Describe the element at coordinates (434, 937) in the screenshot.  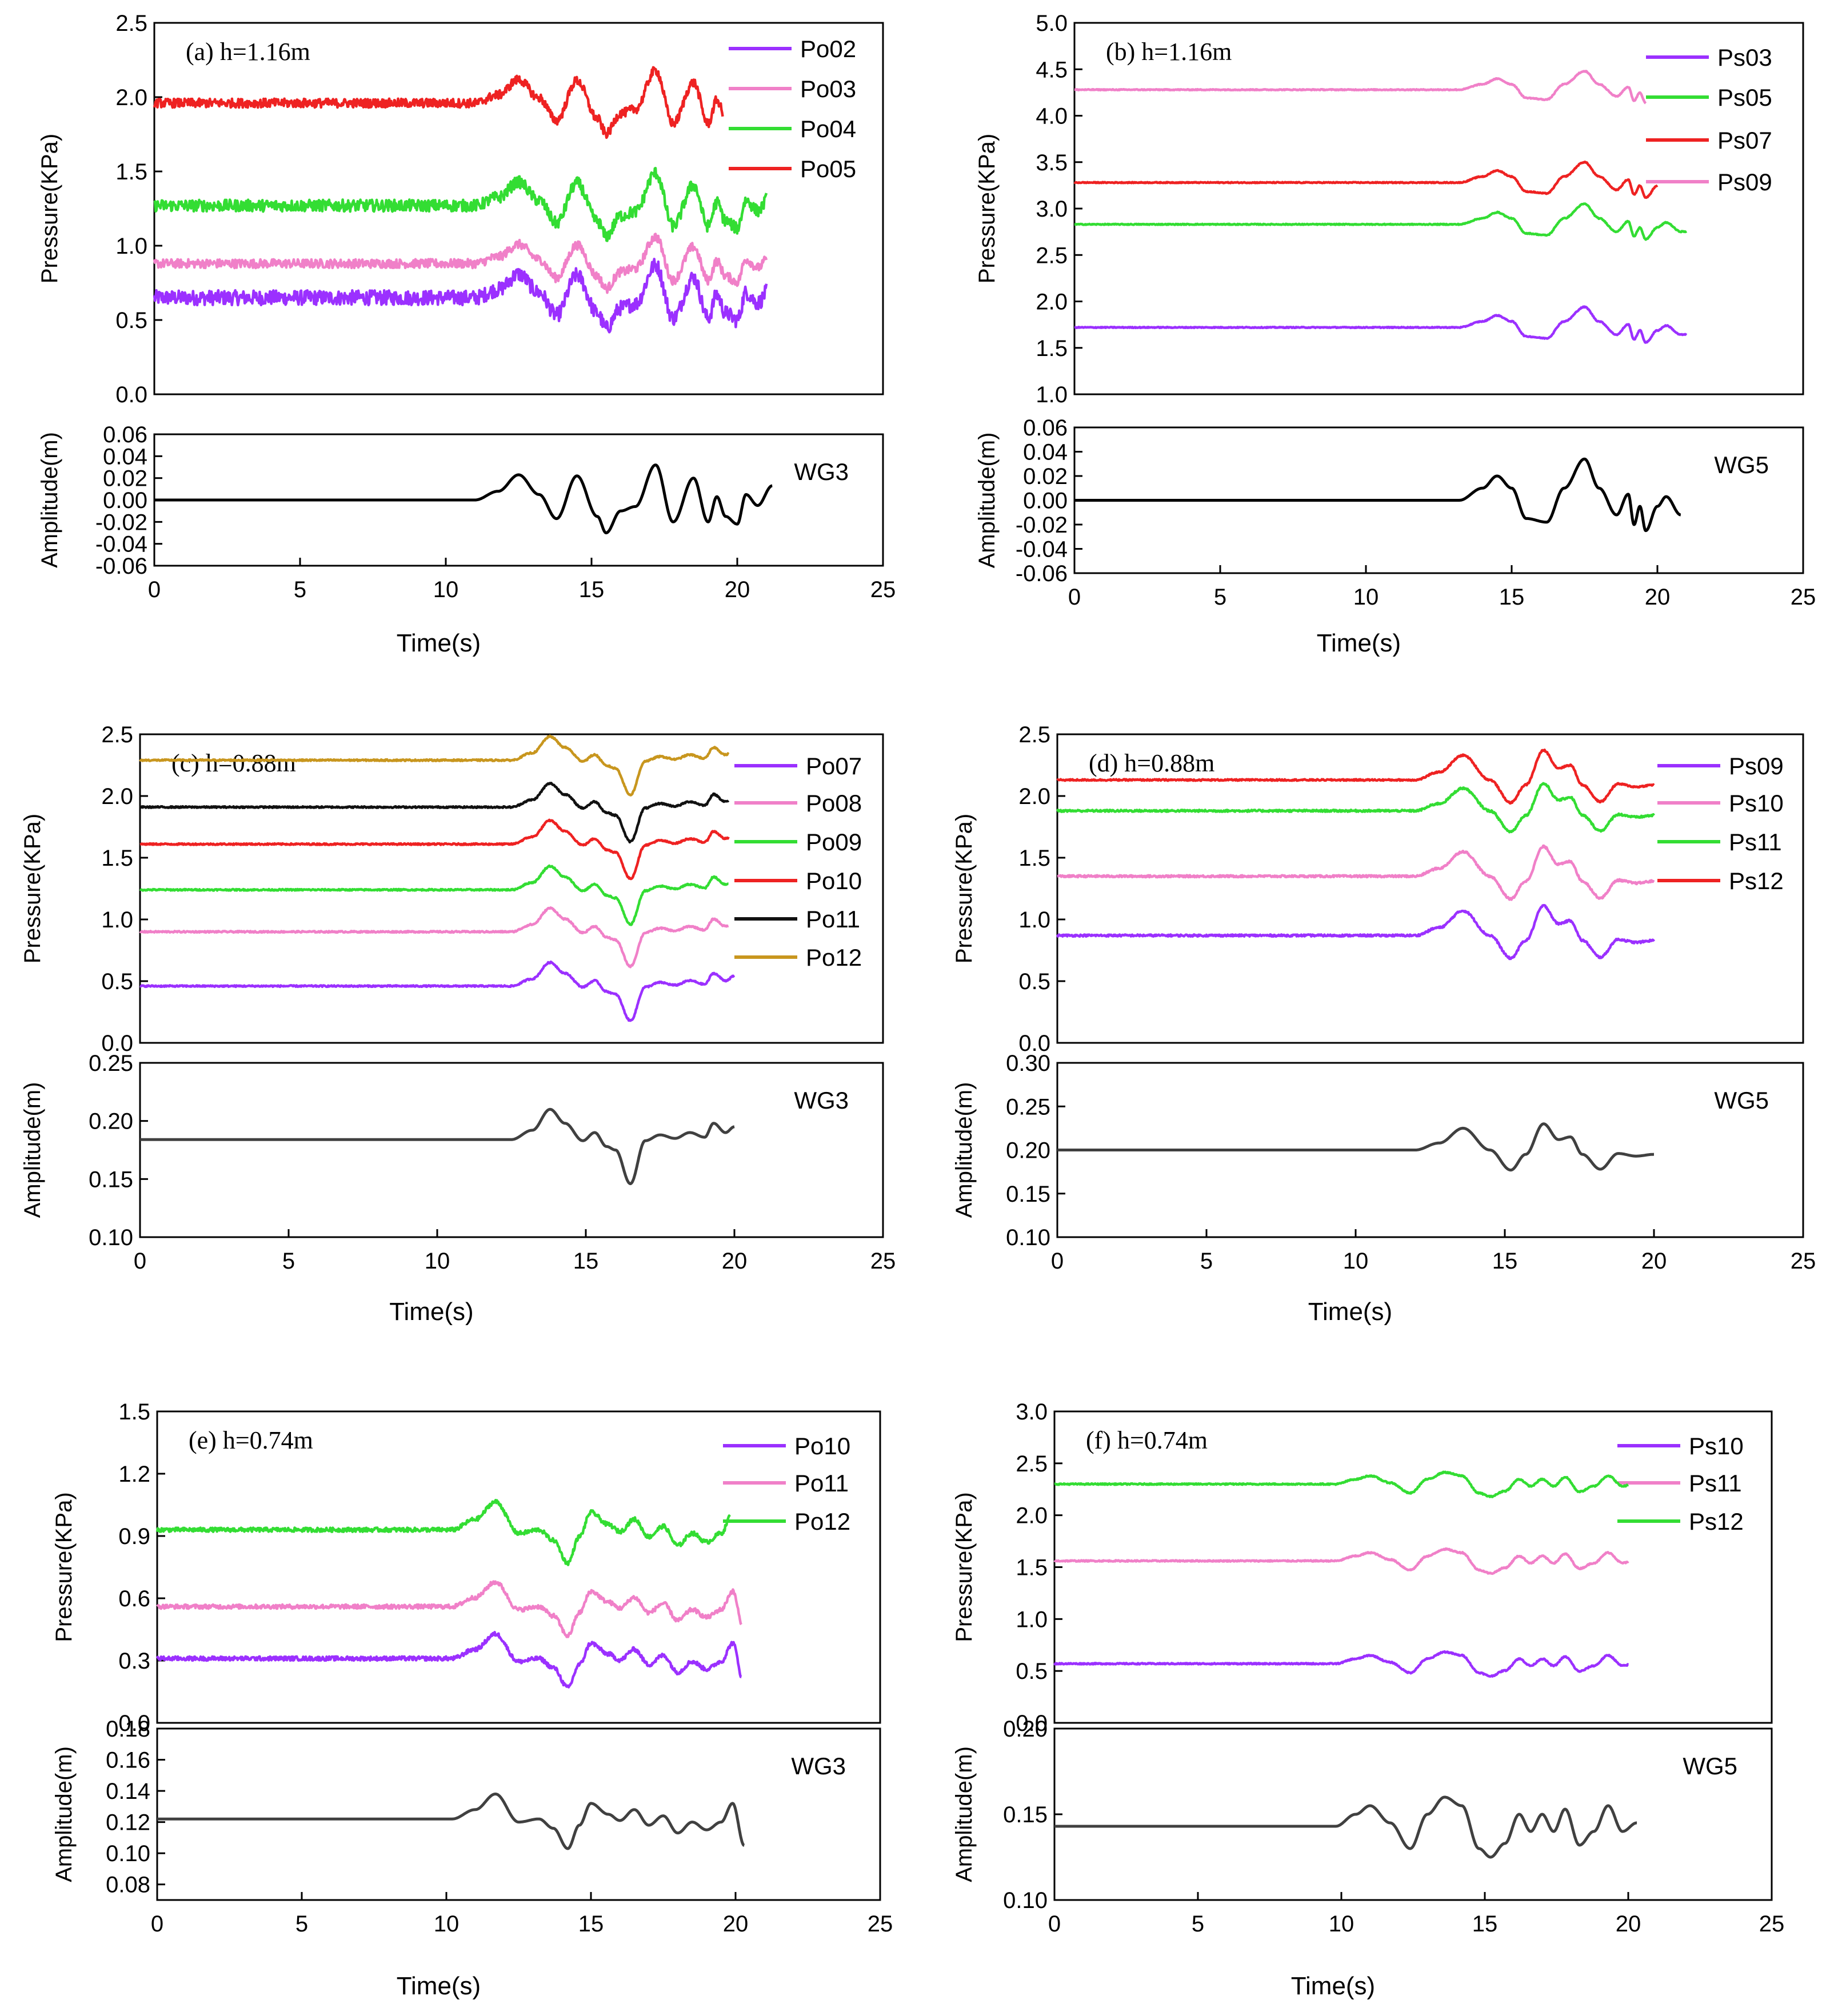
I see `series-line-po08` at that location.